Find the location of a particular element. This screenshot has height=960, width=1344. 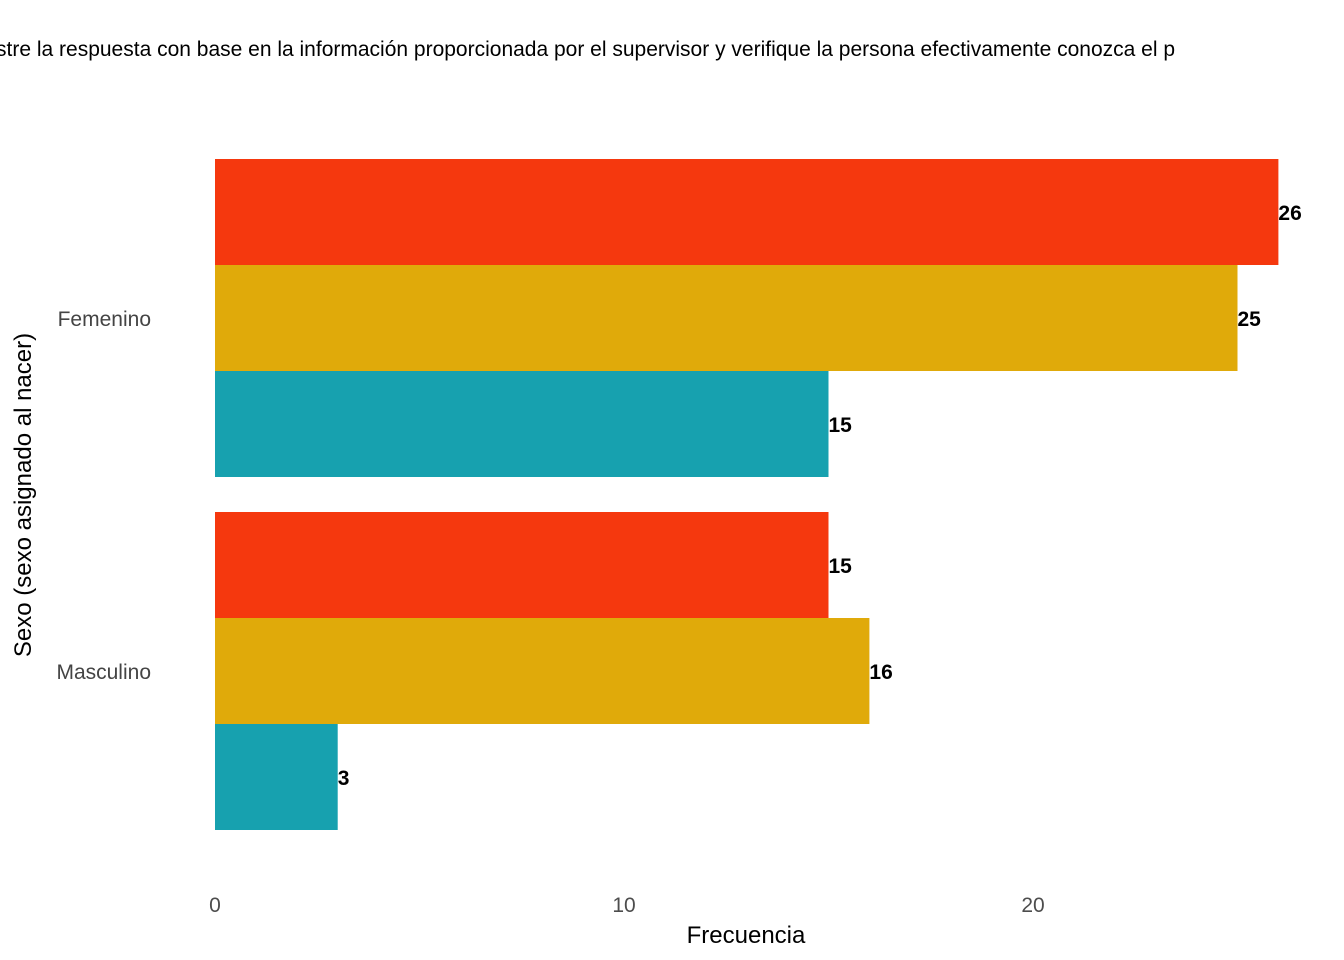

x-tick-label: 20 is located at coordinates (1032, 905).